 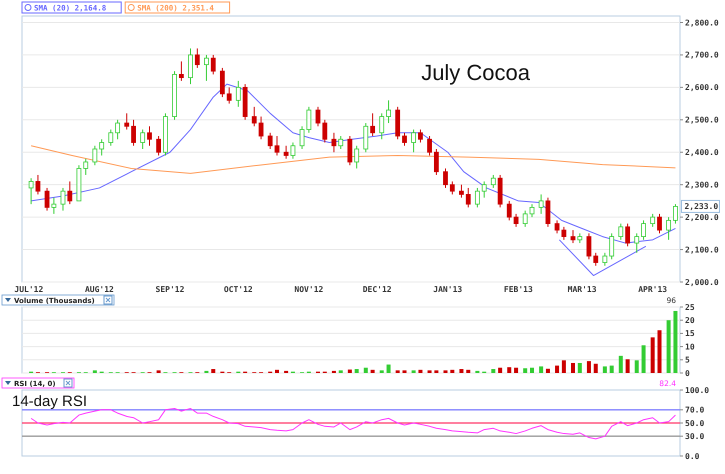 What do you see at coordinates (702, 23) in the screenshot?
I see `y-tick-label: 2,800.0` at bounding box center [702, 23].